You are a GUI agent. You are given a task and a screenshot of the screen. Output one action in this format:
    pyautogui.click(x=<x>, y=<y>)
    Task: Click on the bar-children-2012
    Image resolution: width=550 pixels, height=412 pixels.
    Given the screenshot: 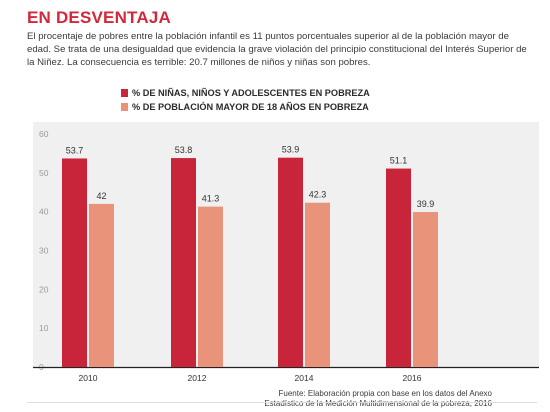 What is the action you would take?
    pyautogui.click(x=183, y=262)
    